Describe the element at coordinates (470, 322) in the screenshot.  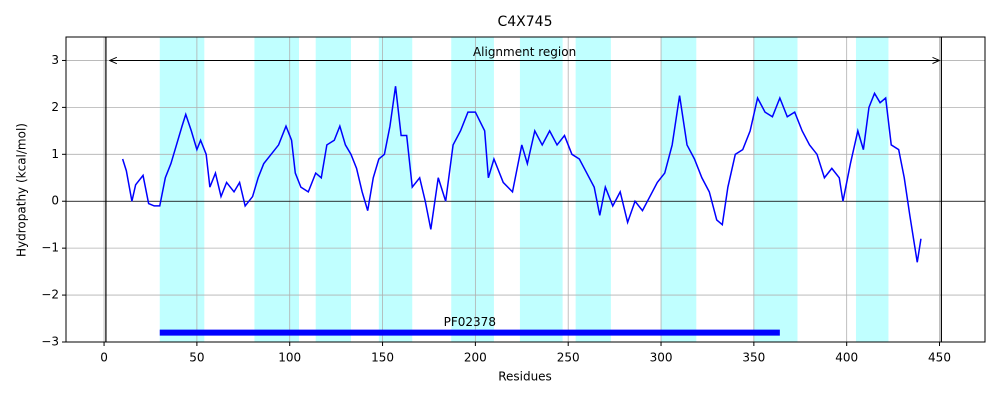
I see `domain-label: PF02378` at that location.